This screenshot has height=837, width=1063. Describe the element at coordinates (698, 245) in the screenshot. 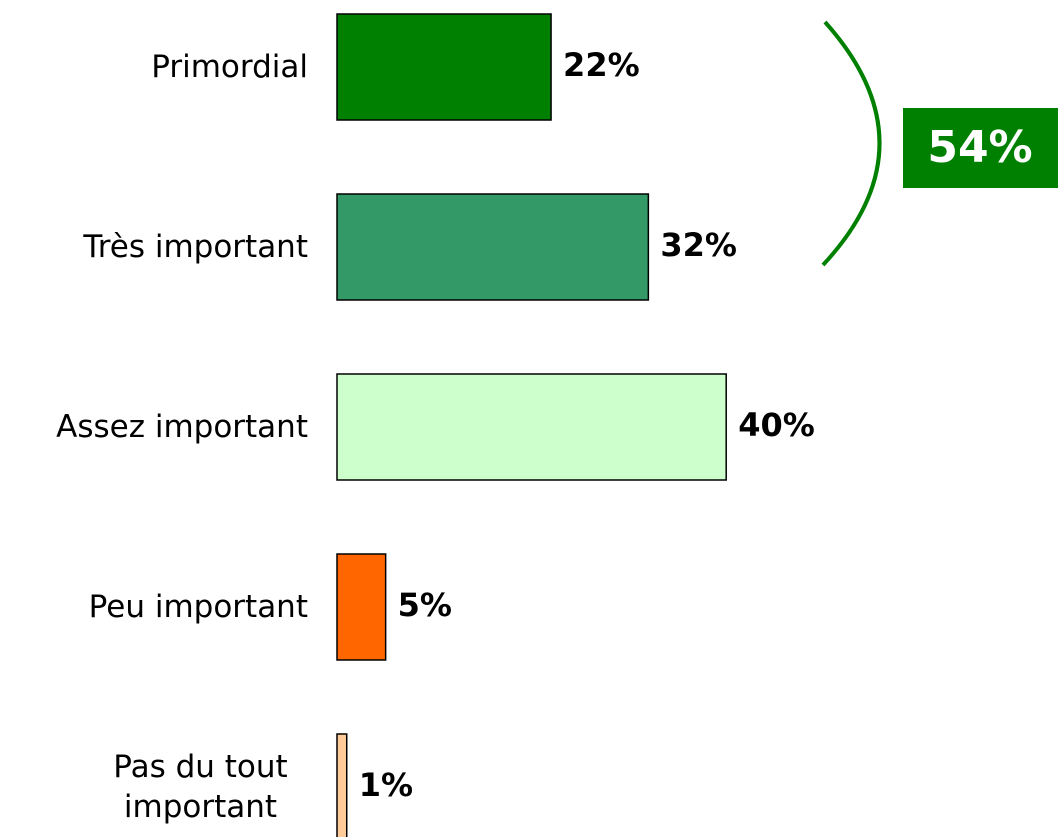

I see `value-label: 32%` at that location.